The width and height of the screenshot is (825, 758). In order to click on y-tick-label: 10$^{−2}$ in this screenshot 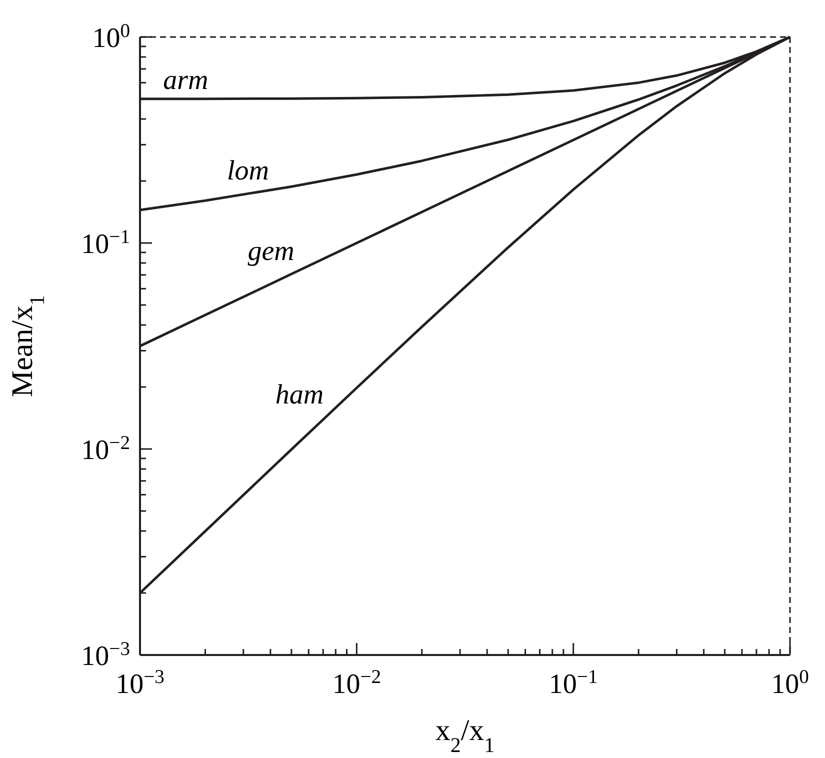, I will do `click(105, 449)`.